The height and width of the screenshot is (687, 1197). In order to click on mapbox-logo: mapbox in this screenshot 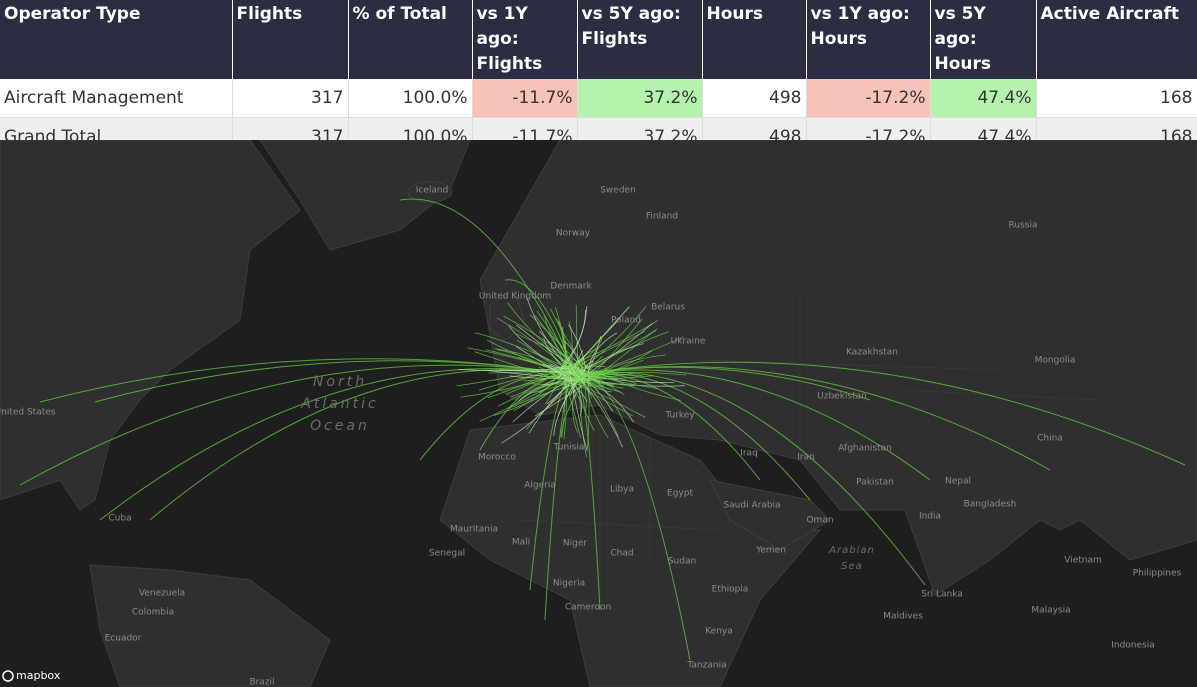, I will do `click(31, 675)`.